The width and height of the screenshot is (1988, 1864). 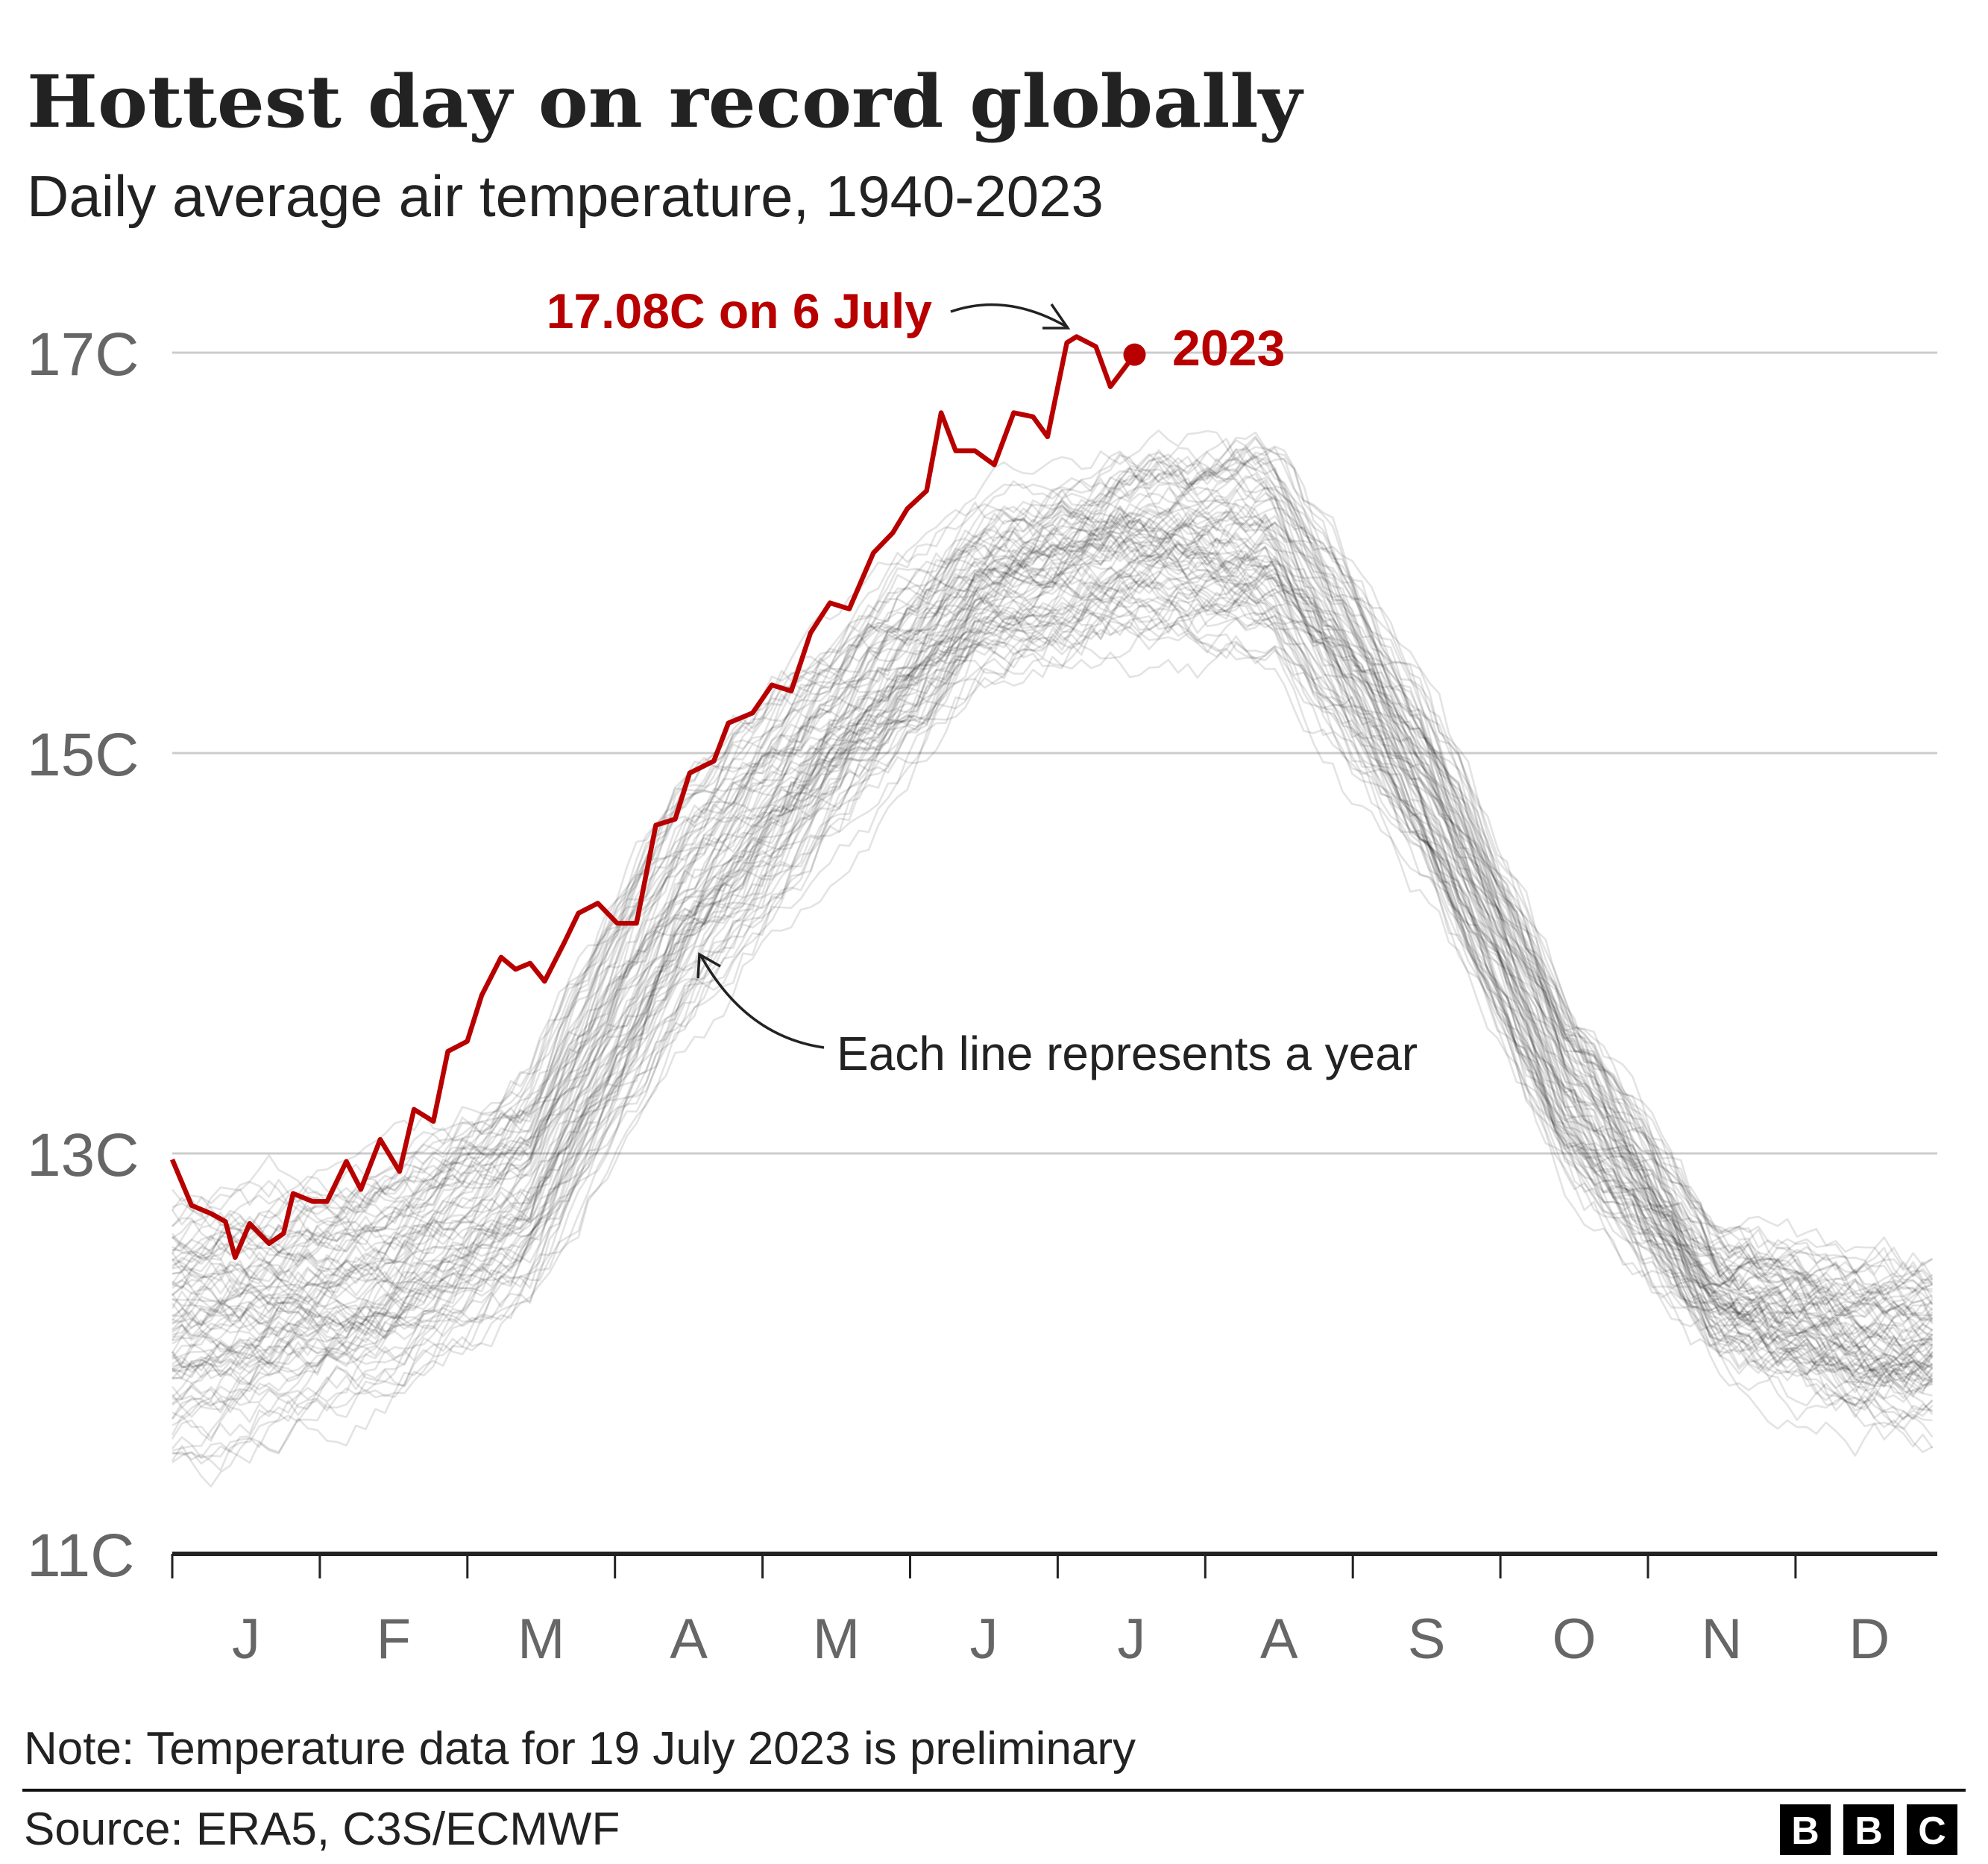 I want to click on x-tick-label: F, so click(x=394, y=1639).